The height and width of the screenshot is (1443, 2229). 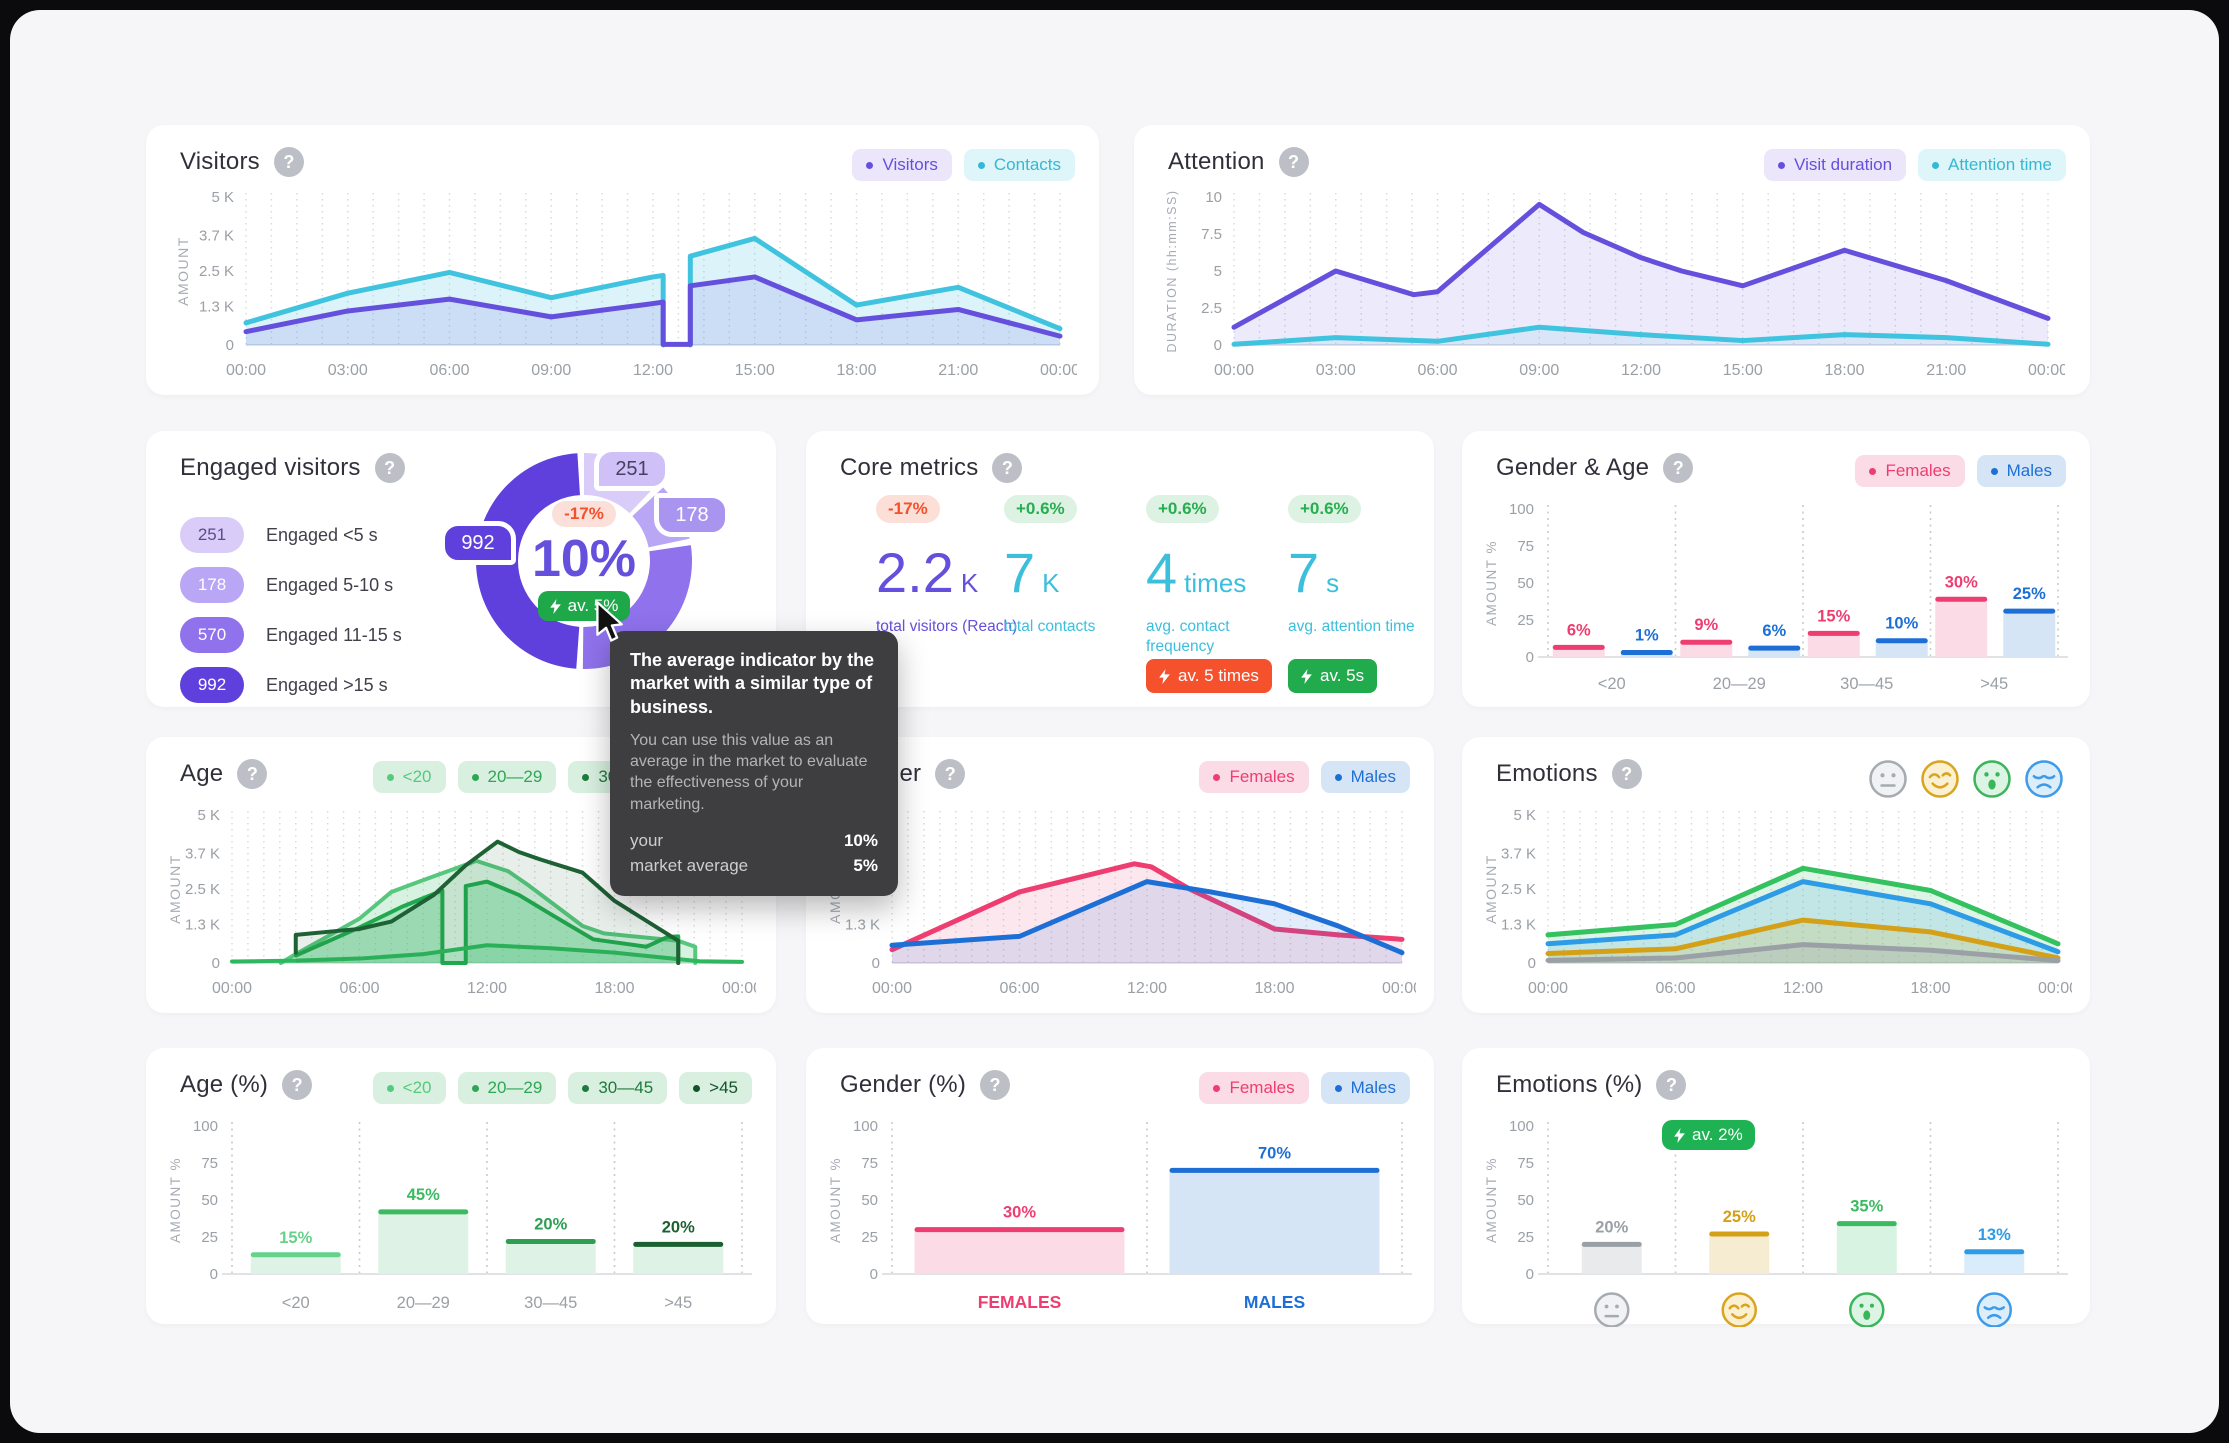 What do you see at coordinates (1216, 161) in the screenshot?
I see `panel-title: Attention` at bounding box center [1216, 161].